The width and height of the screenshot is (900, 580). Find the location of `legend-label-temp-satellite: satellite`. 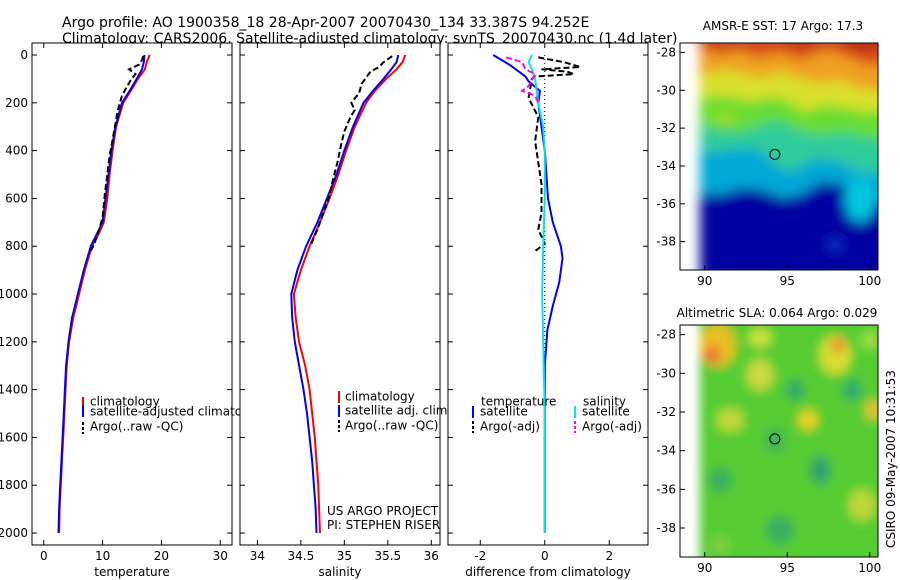

legend-label-temp-satellite: satellite is located at coordinates (504, 412).